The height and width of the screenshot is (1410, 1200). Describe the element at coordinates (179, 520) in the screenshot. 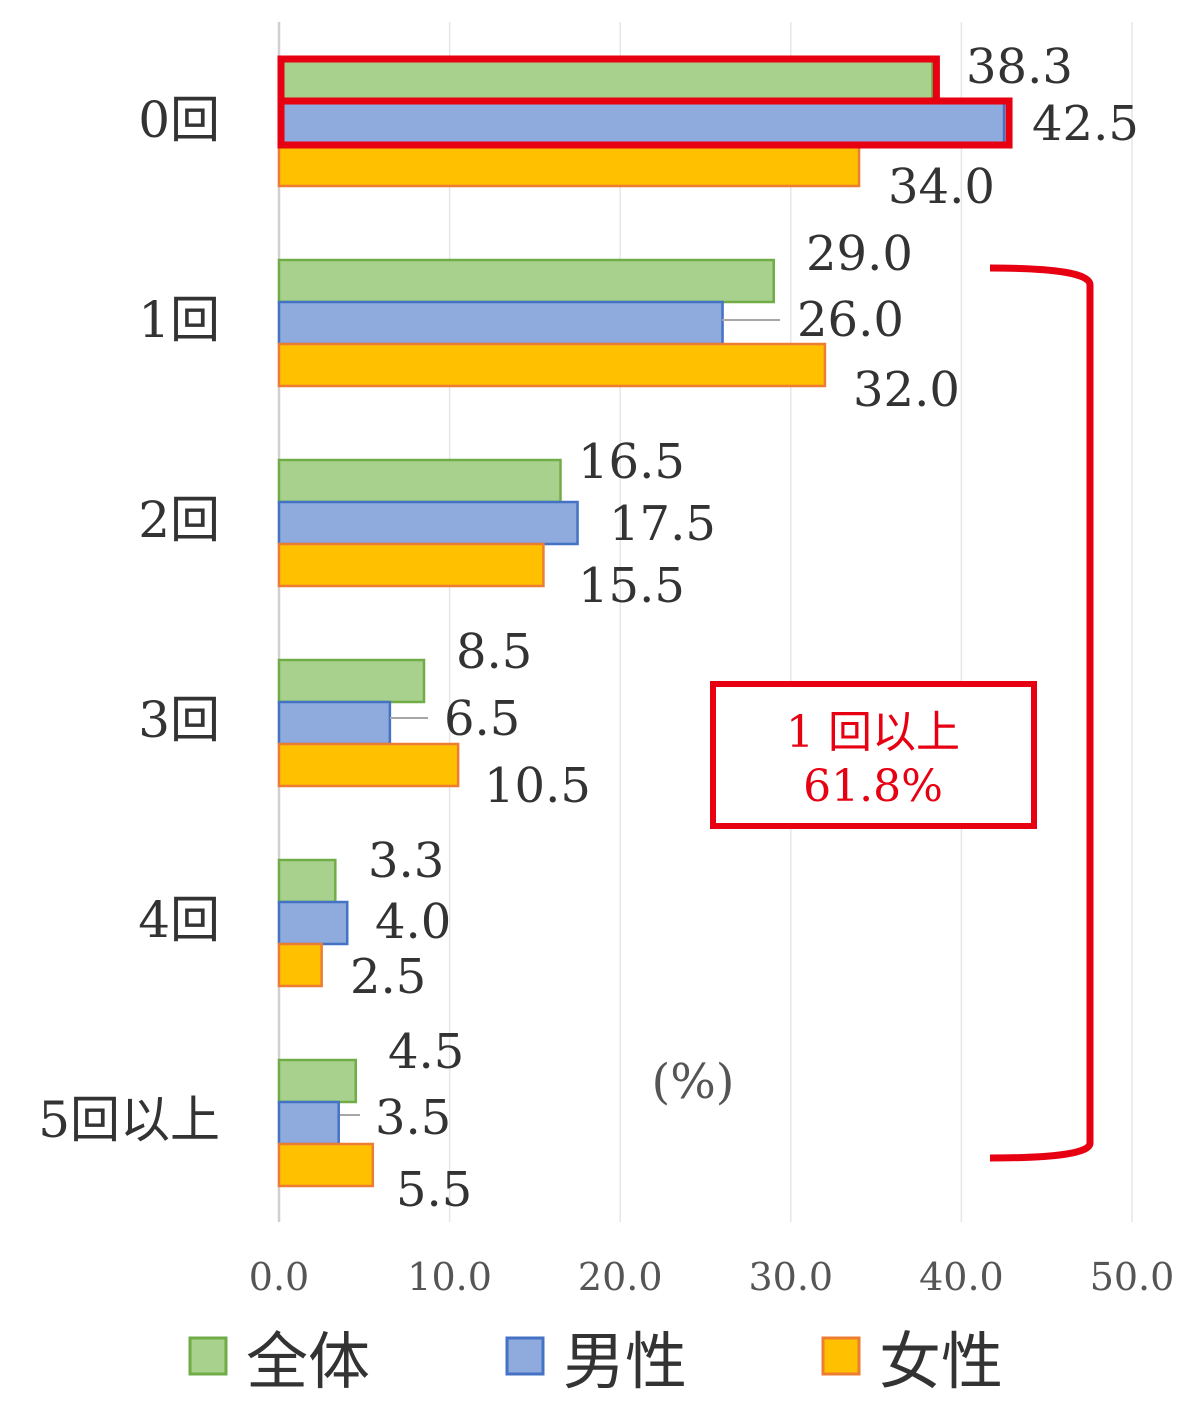

I see `category-label: 2回` at that location.